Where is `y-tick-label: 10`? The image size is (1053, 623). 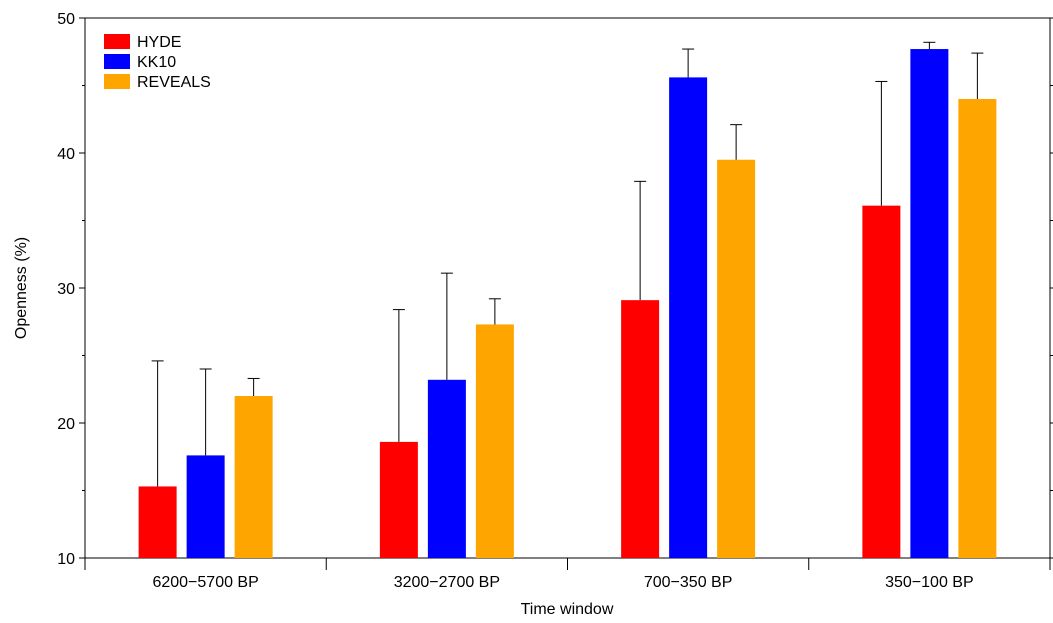 y-tick-label: 10 is located at coordinates (66, 559).